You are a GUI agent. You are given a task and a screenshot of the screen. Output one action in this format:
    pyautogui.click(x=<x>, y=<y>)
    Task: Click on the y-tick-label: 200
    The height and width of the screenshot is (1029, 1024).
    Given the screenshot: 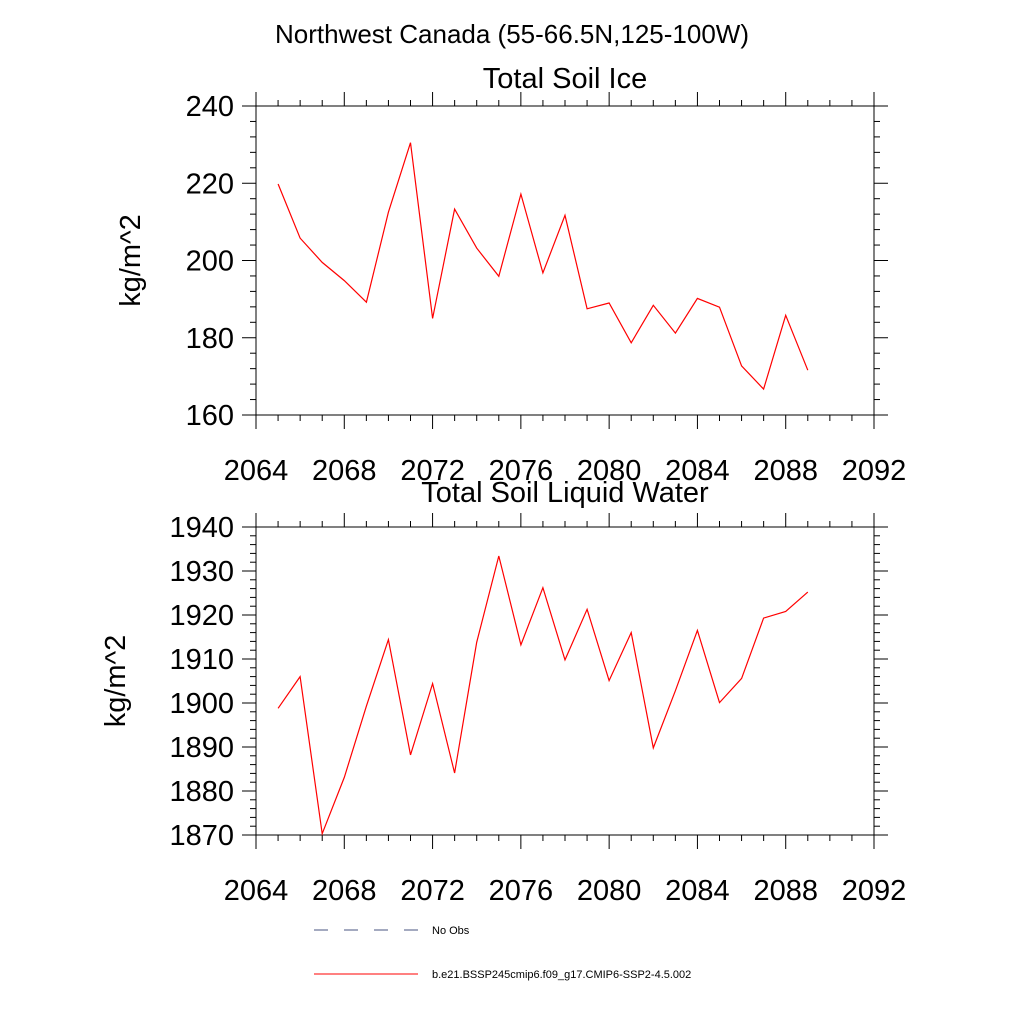 What is the action you would take?
    pyautogui.click(x=210, y=262)
    